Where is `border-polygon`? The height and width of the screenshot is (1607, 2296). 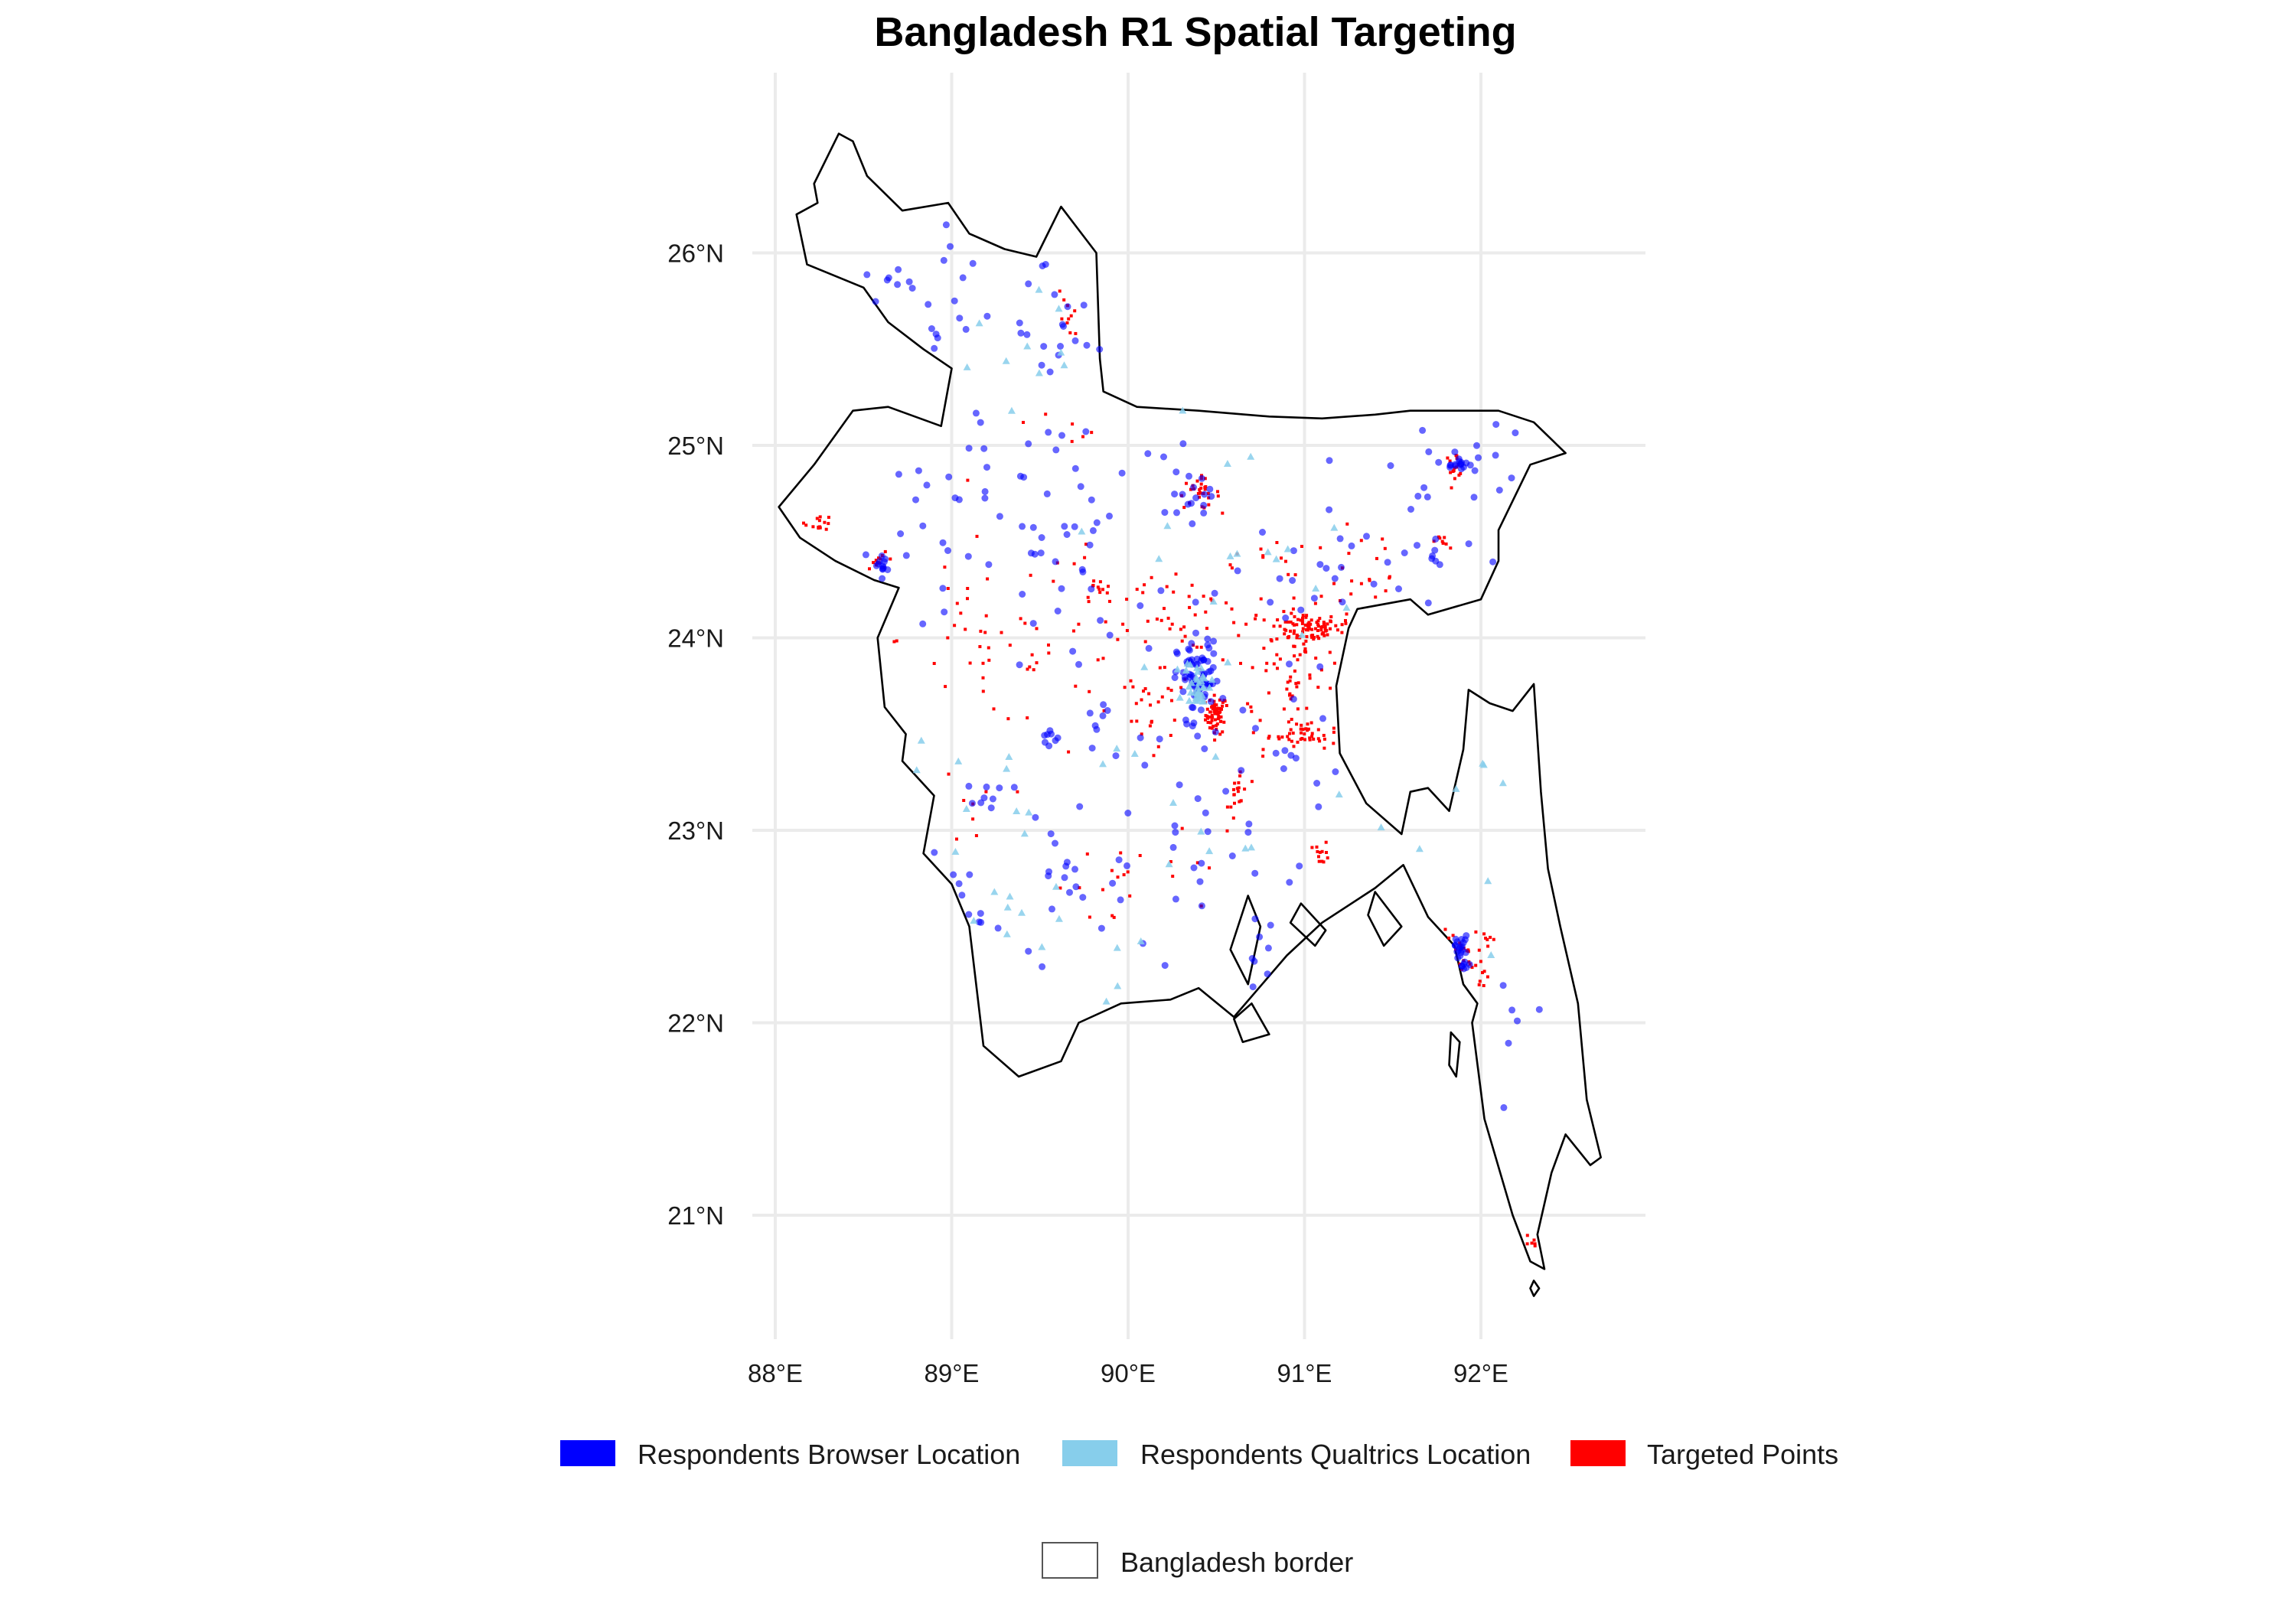
border-polygon is located at coordinates (1454, 1054).